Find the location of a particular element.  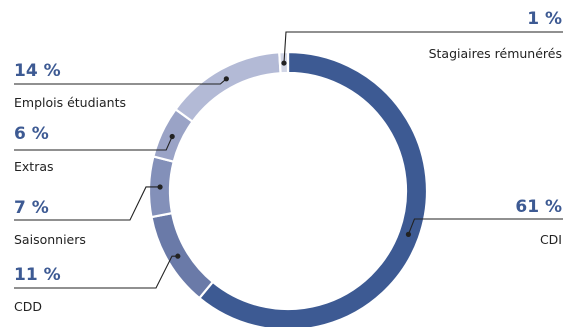

category-label-saisonniers: Saisonniers is located at coordinates (50, 239).